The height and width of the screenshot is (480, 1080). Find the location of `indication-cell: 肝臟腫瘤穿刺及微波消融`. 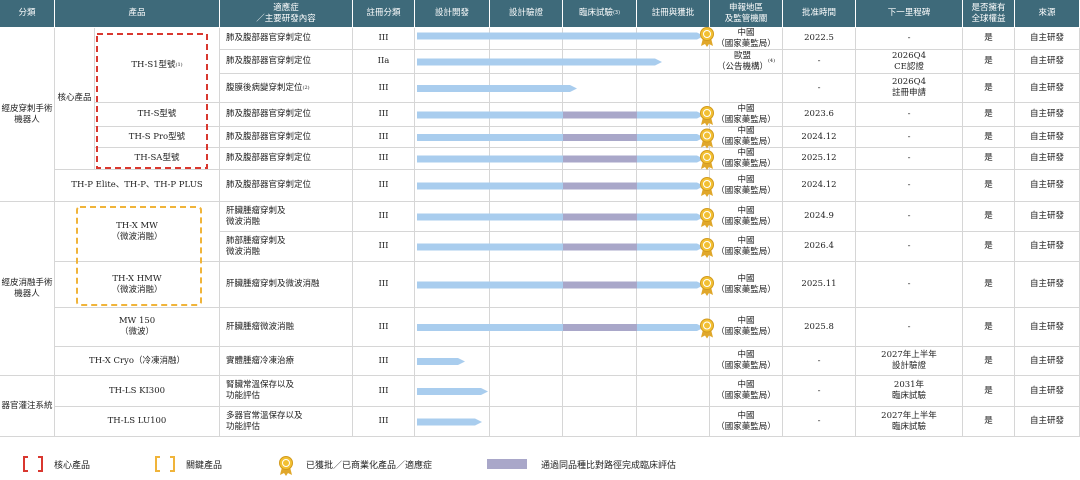

indication-cell: 肝臟腫瘤穿刺及微波消融 is located at coordinates (286, 285).